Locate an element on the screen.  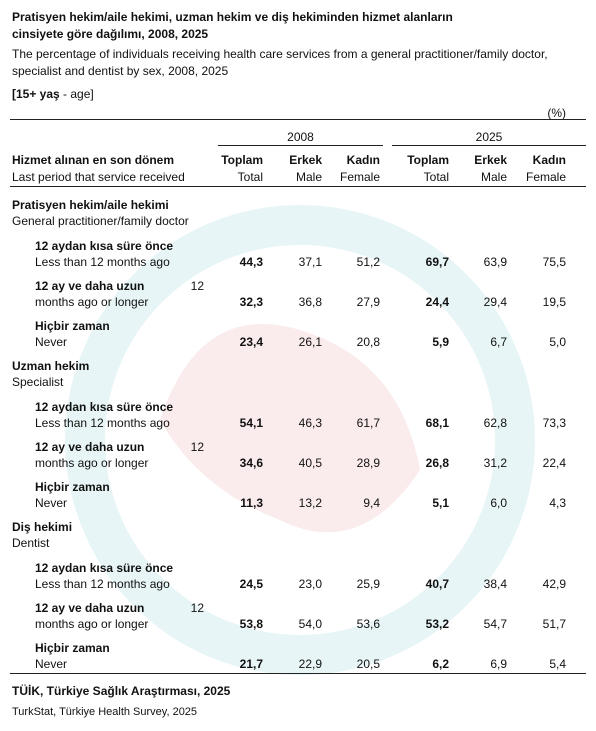
cell: 31,2 is located at coordinates (495, 463).